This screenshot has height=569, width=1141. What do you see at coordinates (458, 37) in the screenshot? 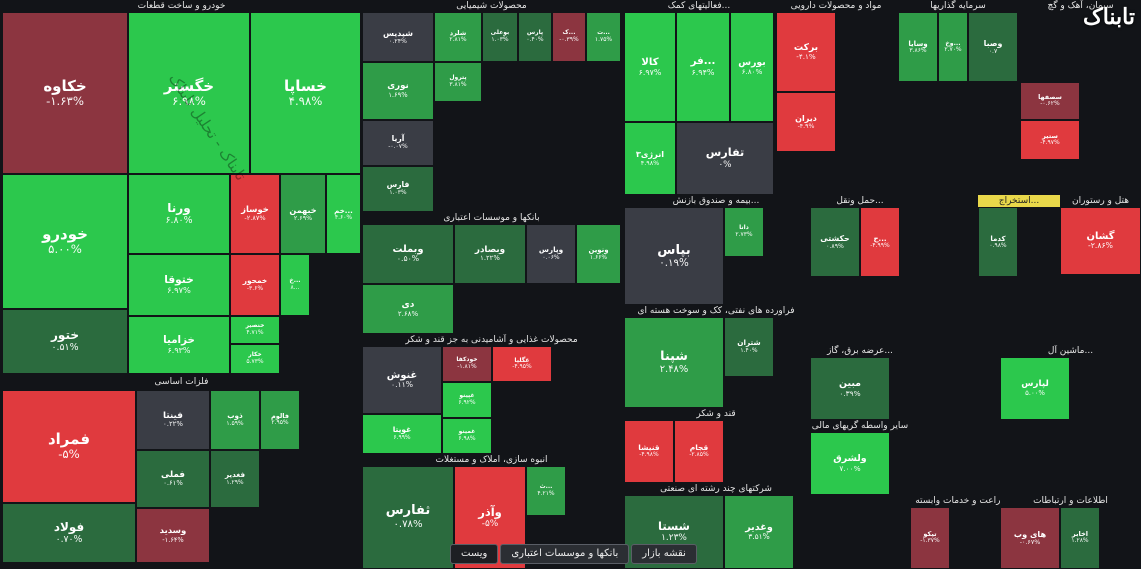
I see `stock-tile: شلرد ۲.۸۱%` at bounding box center [458, 37].